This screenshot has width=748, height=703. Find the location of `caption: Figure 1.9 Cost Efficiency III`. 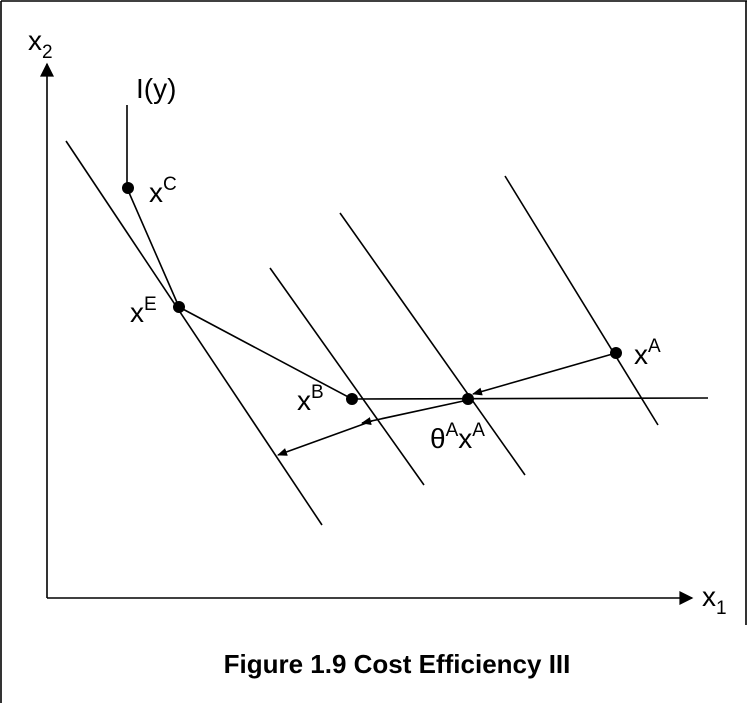

caption: Figure 1.9 Cost Efficiency III is located at coordinates (397, 664).